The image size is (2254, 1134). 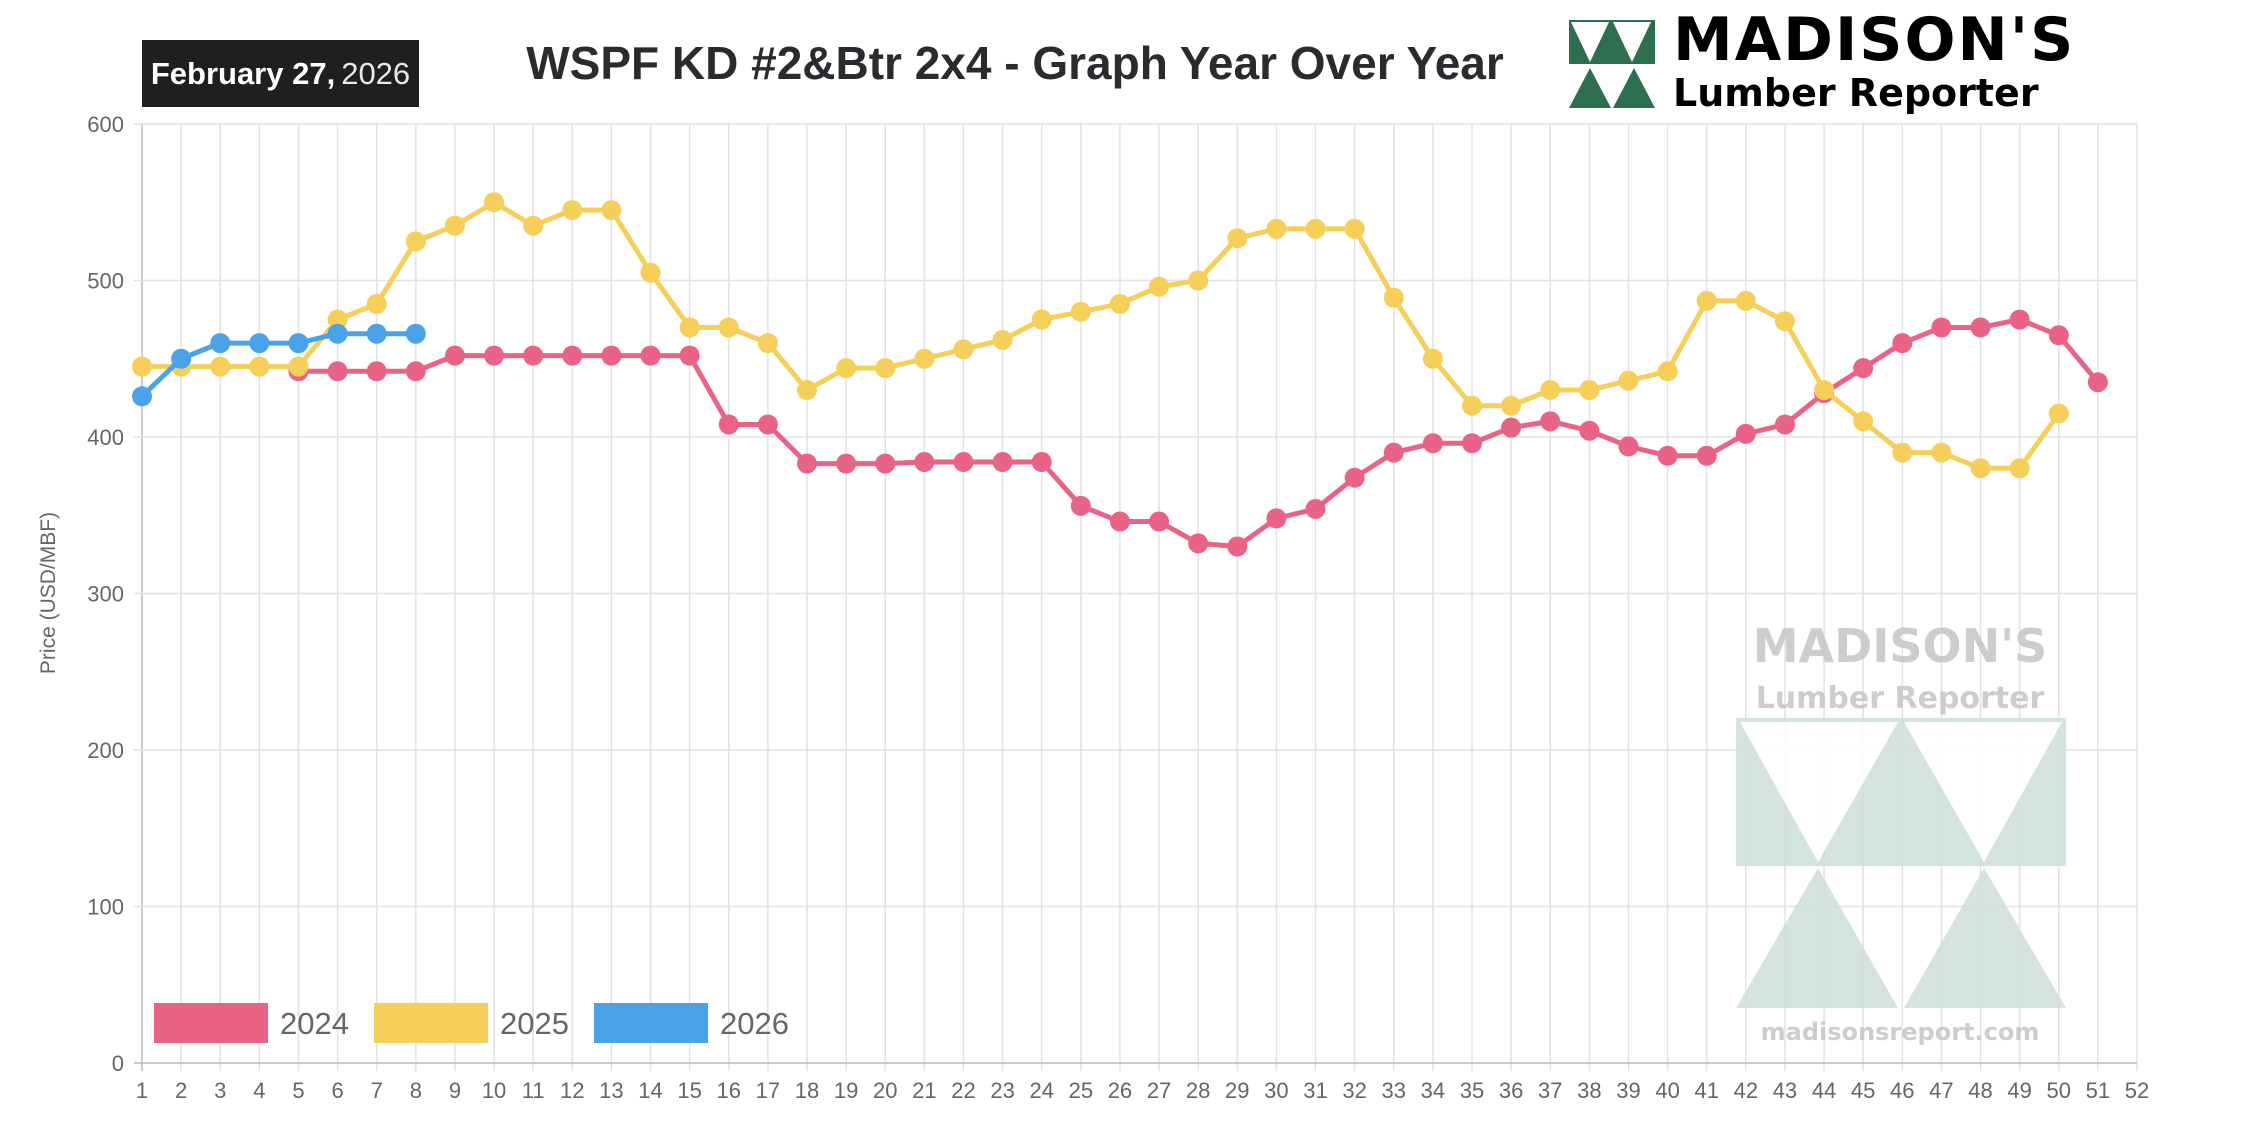 What do you see at coordinates (243, 73) in the screenshot?
I see `date-month-day: February 27,` at bounding box center [243, 73].